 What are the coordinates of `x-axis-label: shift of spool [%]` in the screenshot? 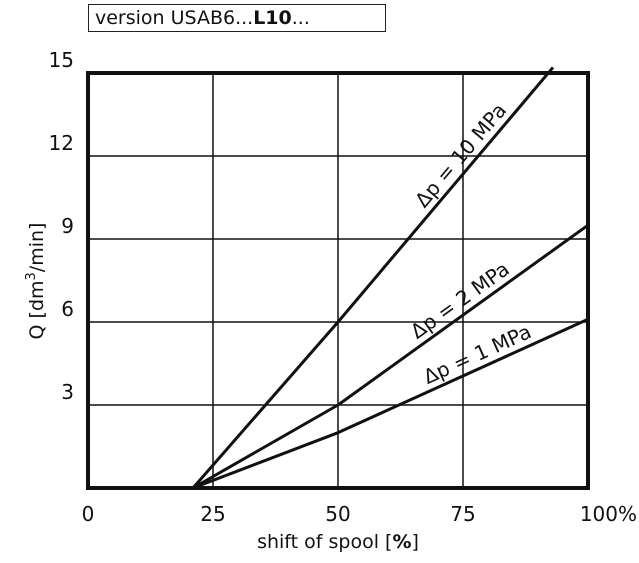 It's located at (338, 542).